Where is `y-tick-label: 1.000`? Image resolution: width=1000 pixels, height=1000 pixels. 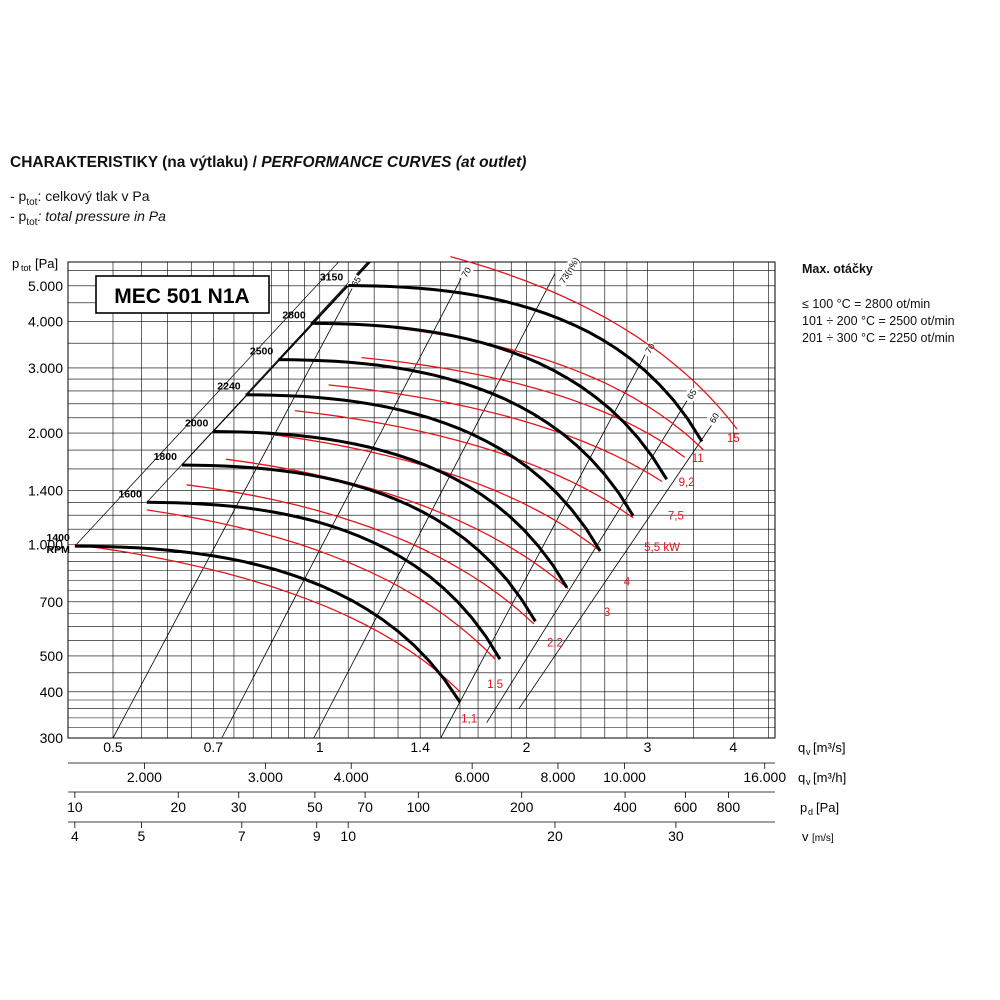
y-tick-label: 1.000 is located at coordinates (45, 545).